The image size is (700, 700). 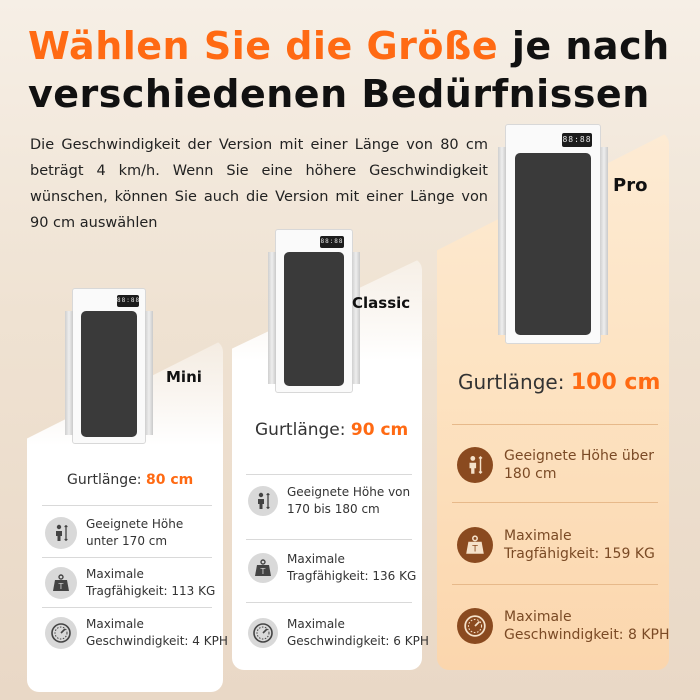 I want to click on feature-line2: Geschwindigkeit: 6 KPH, so click(x=358, y=641).